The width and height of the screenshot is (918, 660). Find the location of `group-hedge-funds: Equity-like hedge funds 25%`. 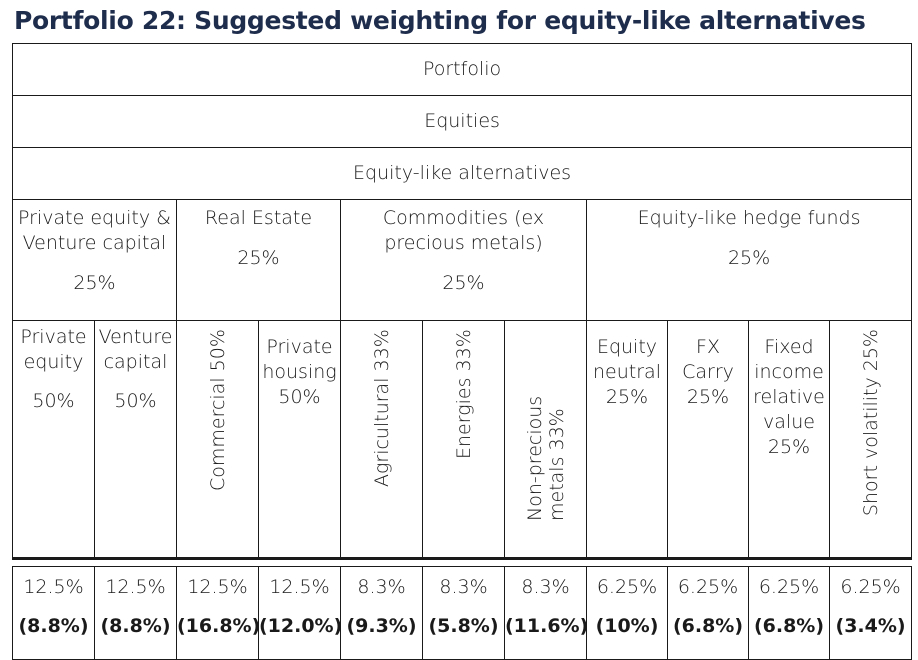

group-hedge-funds: Equity-like hedge funds 25% is located at coordinates (749, 260).